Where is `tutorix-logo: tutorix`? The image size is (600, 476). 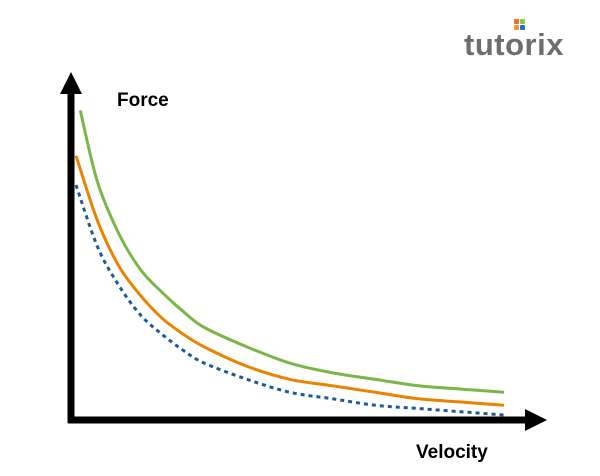 tutorix-logo: tutorix is located at coordinates (514, 38).